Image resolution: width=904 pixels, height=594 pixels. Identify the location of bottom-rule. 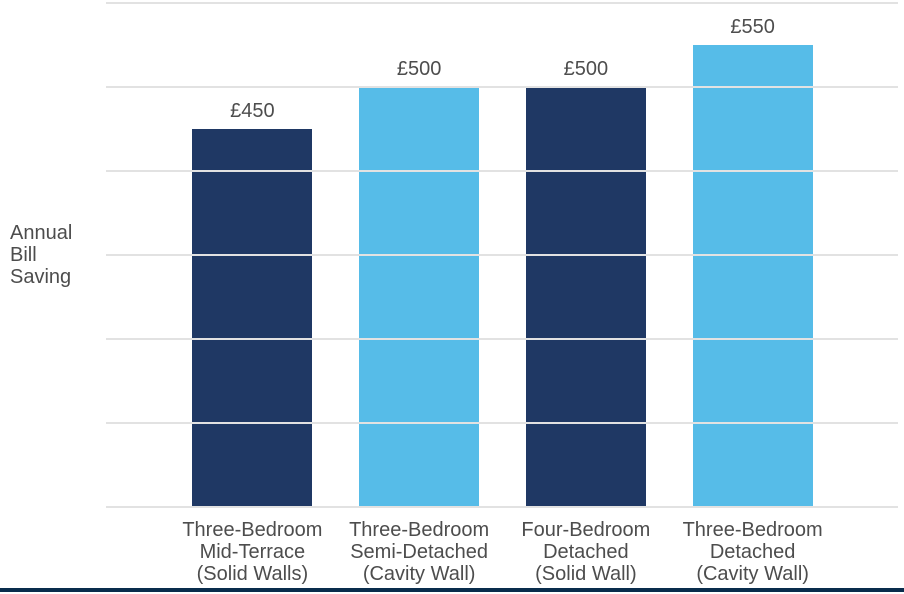
(452, 590).